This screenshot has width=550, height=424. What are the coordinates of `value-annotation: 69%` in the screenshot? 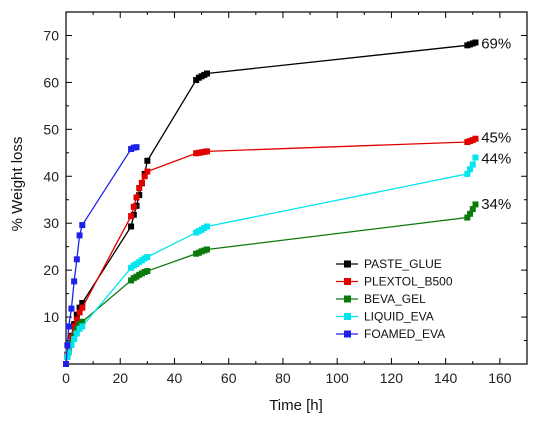 It's located at (496, 43).